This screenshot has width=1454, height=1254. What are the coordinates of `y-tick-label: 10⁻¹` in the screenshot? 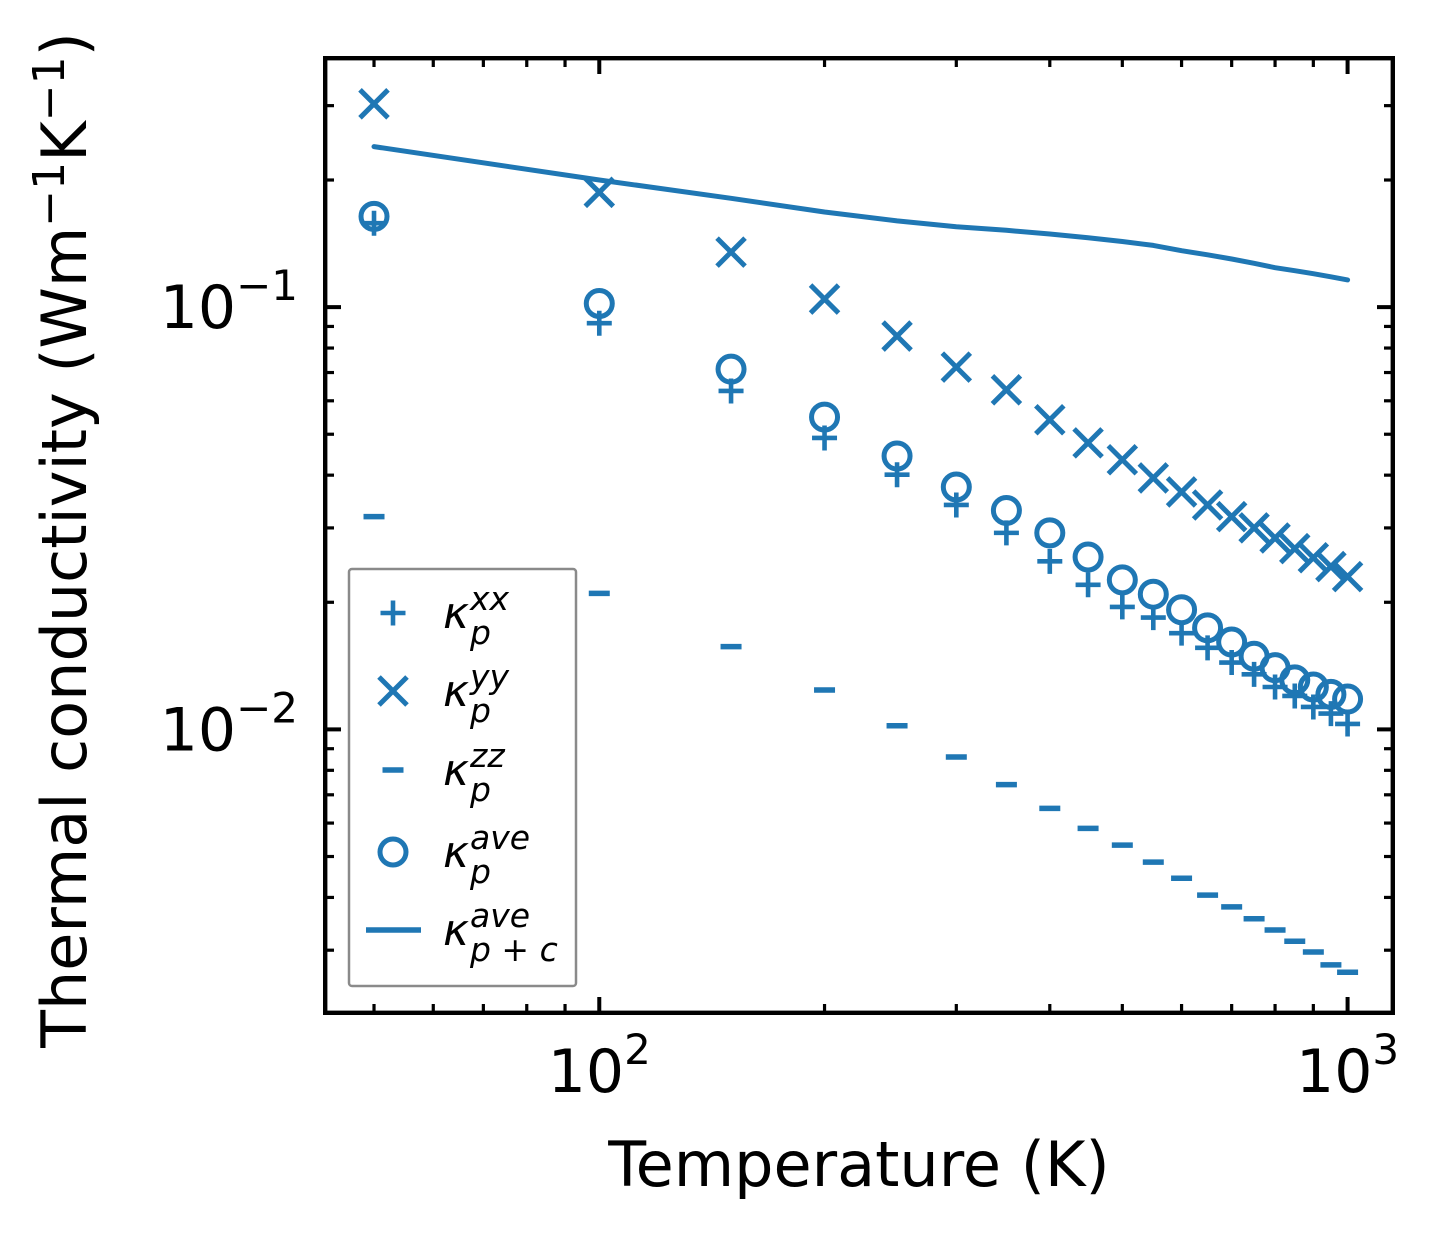 It's located at (229, 302).